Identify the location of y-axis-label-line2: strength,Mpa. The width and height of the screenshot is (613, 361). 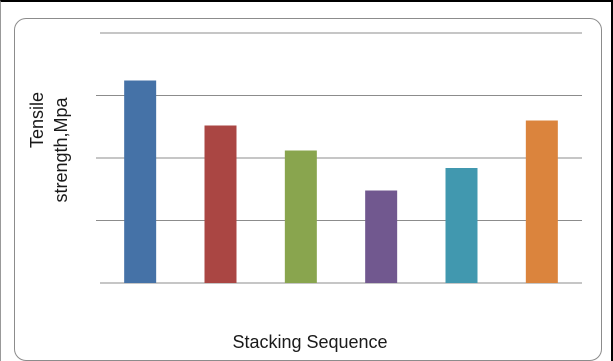
(61, 149).